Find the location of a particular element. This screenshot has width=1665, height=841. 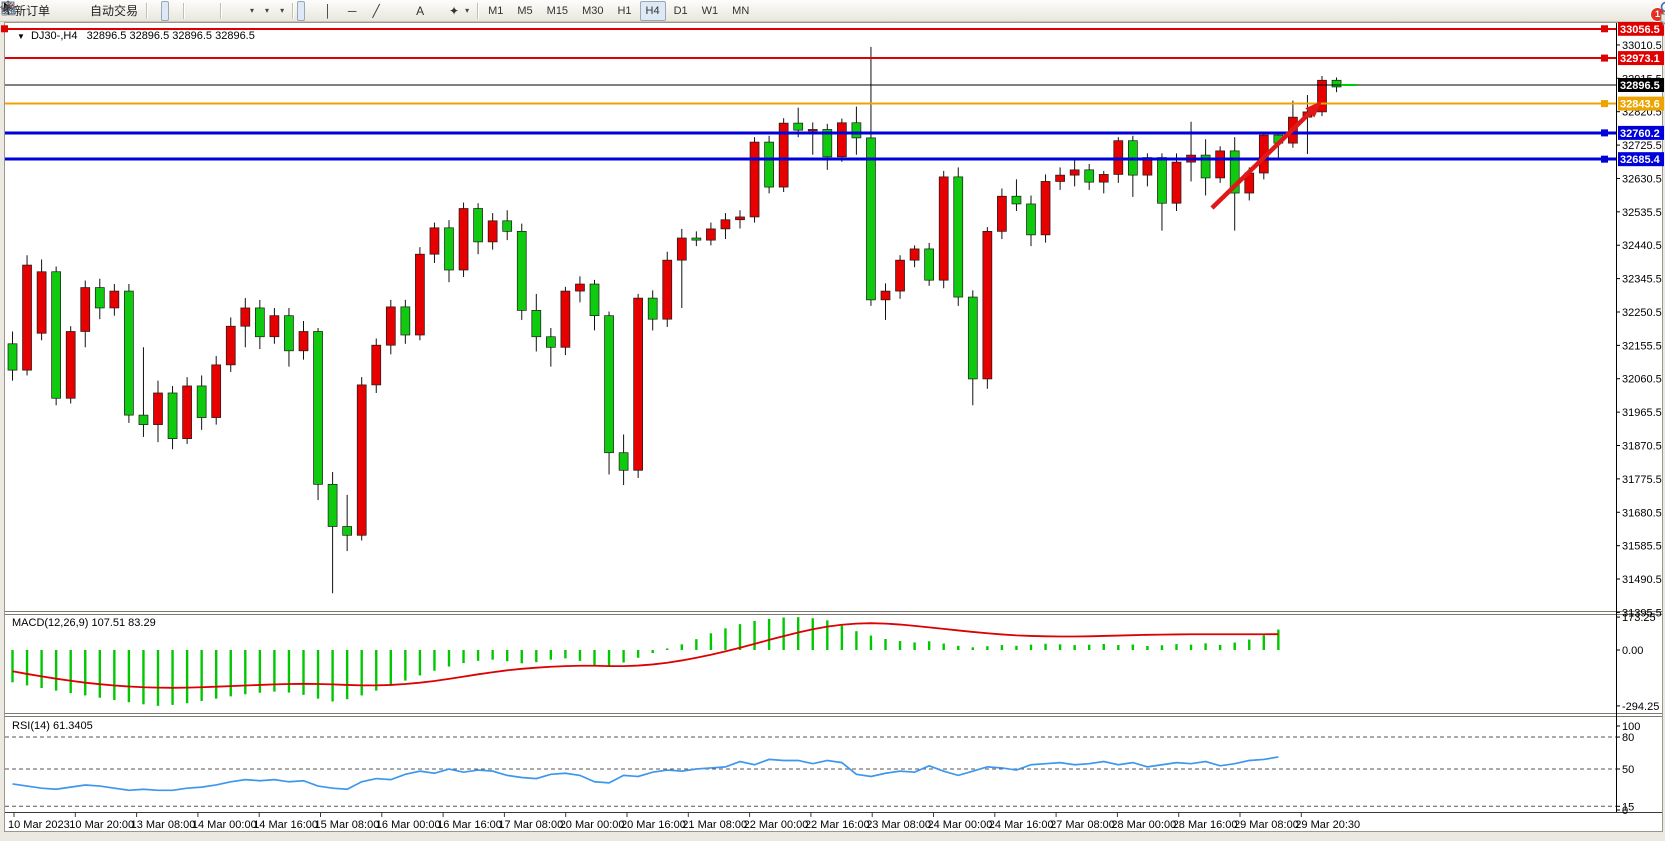

trendline-icon: ╱ is located at coordinates (376, 10).